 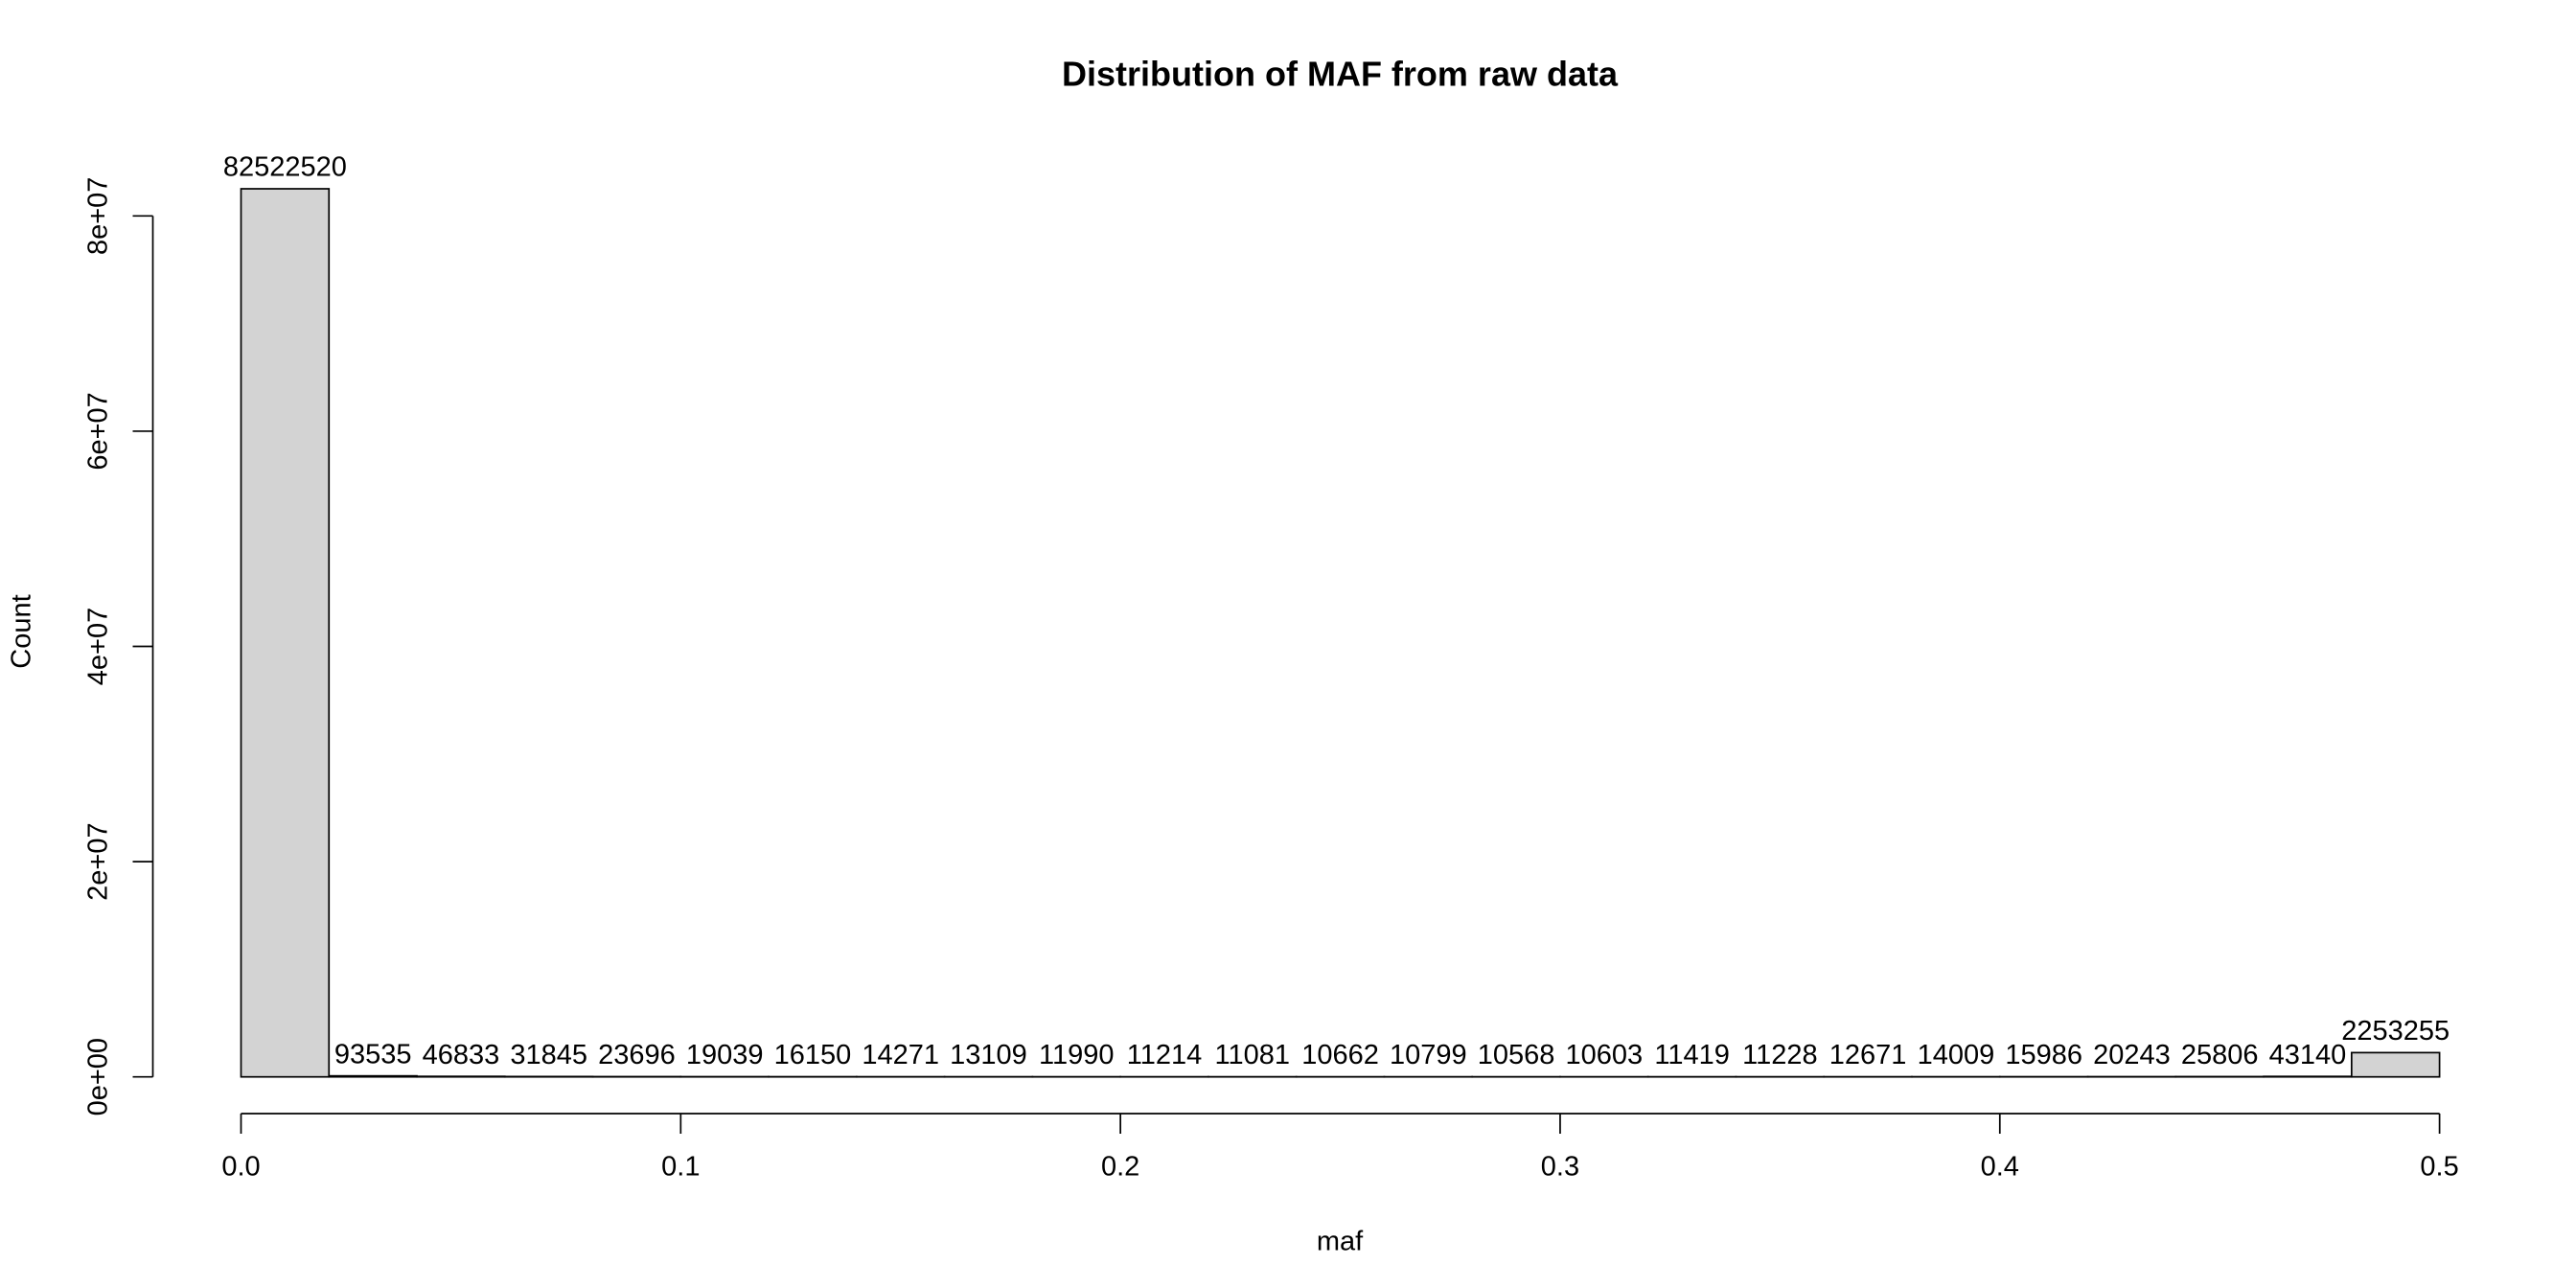 What do you see at coordinates (1428, 1055) in the screenshot?
I see `value-label: 10799` at bounding box center [1428, 1055].